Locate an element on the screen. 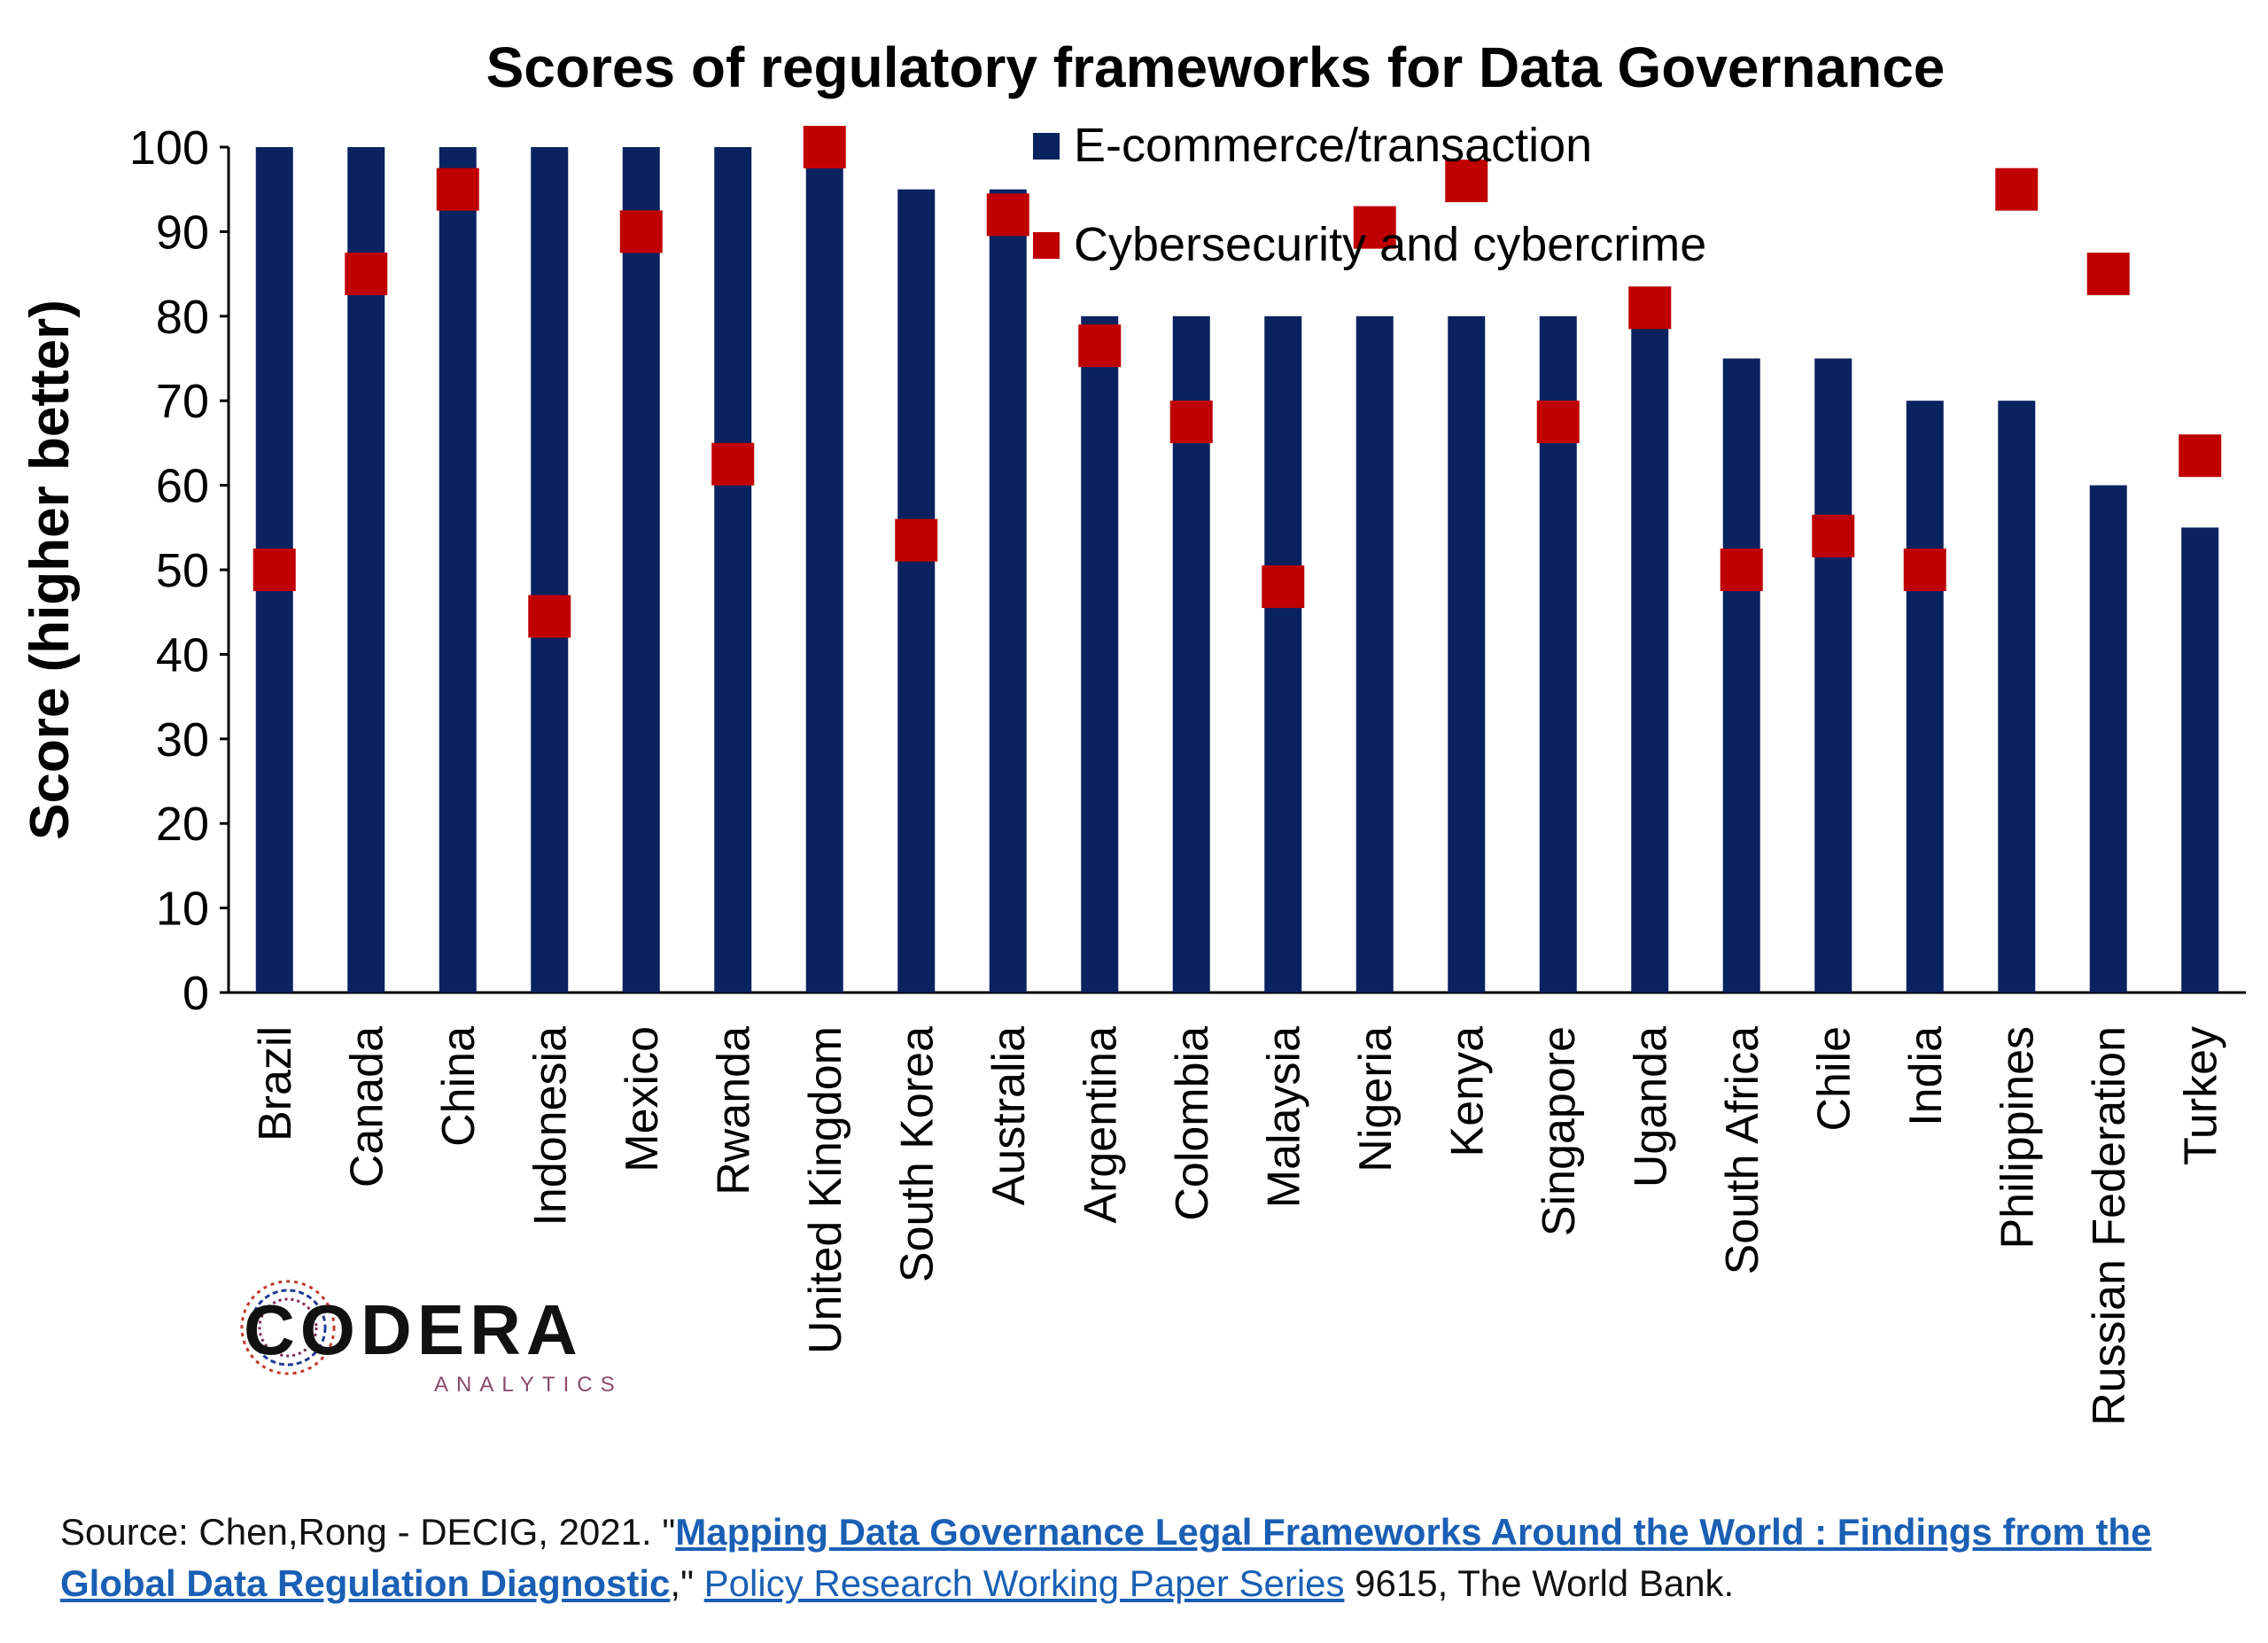  x-tick-label: Philippines is located at coordinates (2018, 1138).